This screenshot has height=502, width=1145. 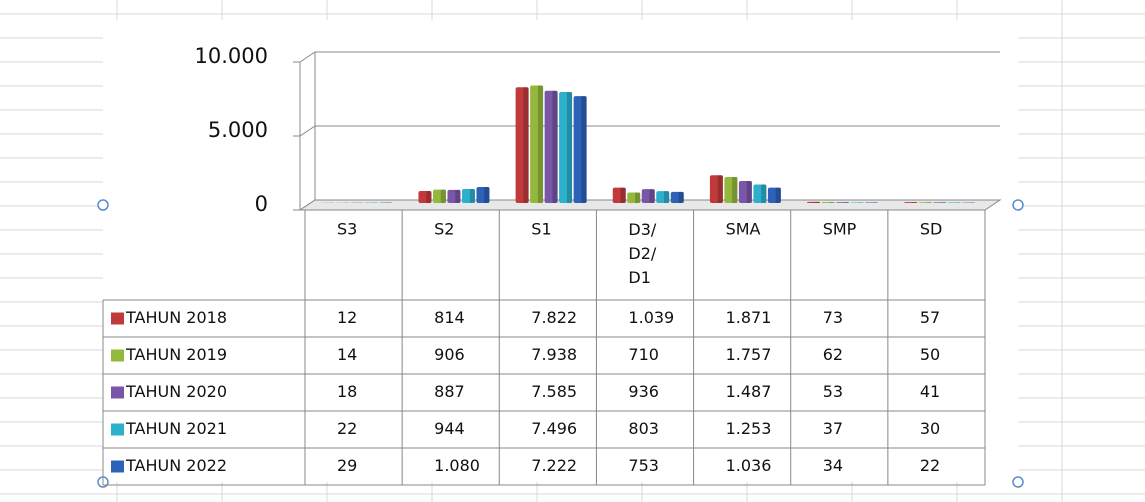 What do you see at coordinates (261, 204) in the screenshot?
I see `y-tick-label: 0` at bounding box center [261, 204].